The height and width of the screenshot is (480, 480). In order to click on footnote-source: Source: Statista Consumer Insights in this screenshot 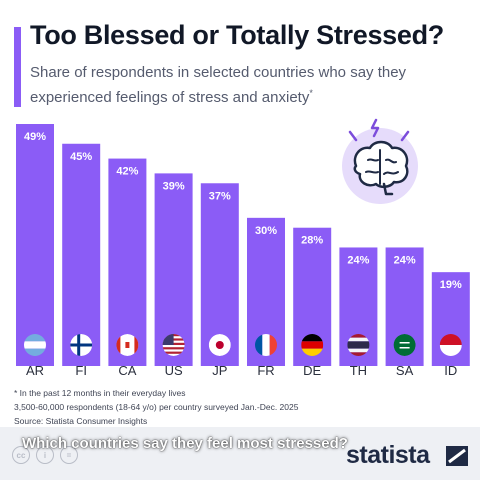, I will do `click(81, 421)`.